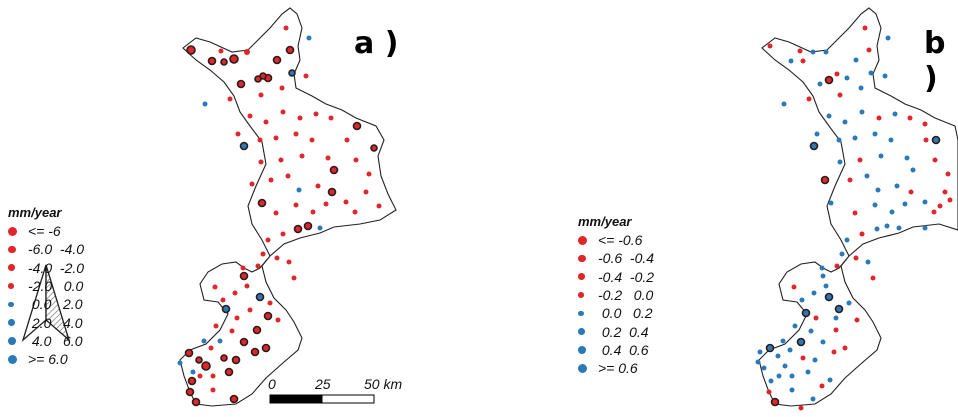 The height and width of the screenshot is (417, 958). Describe the element at coordinates (56, 286) in the screenshot. I see `legend-label: -2.0 0.0` at that location.